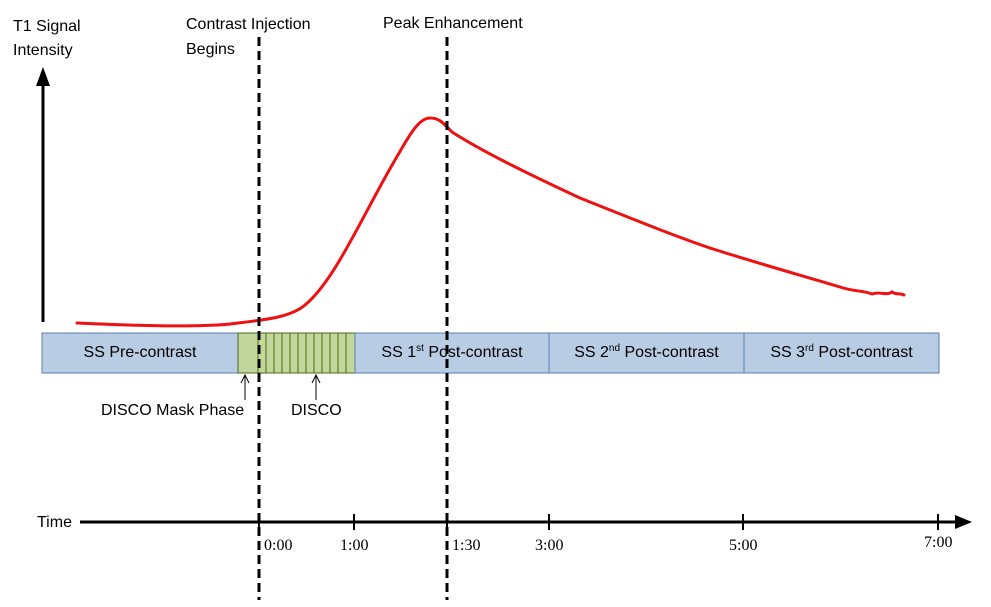  Describe the element at coordinates (598, 522) in the screenshot. I see `time-axis-ticks` at that location.